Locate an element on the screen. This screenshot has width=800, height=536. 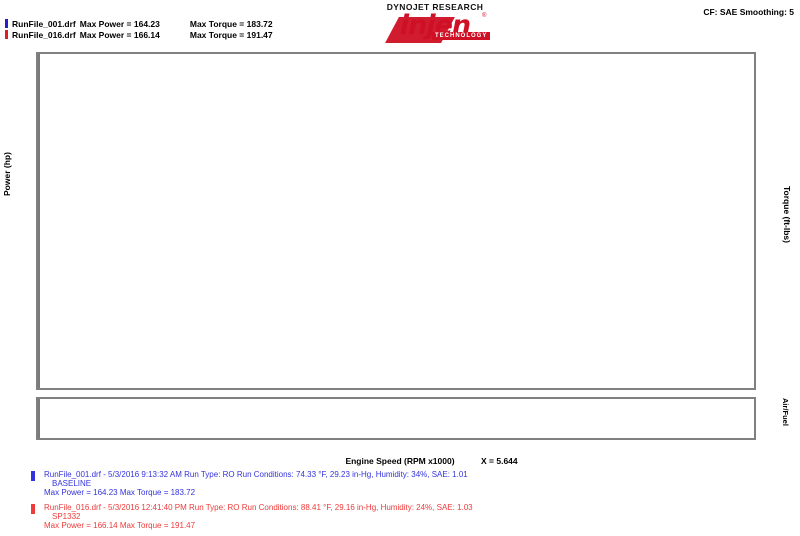
legend-run-maxima-1: Max Power = 164.23 Max Torque = 183.72 is located at coordinates (120, 492).